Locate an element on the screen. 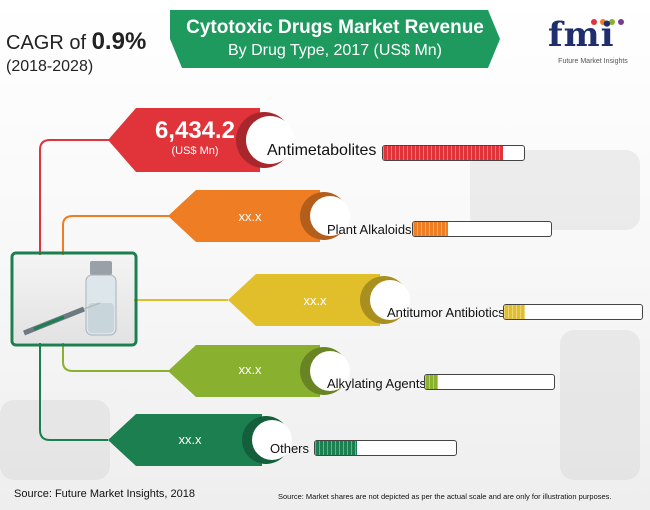 The height and width of the screenshot is (510, 650). cagr-value: 0.9% is located at coordinates (119, 41).